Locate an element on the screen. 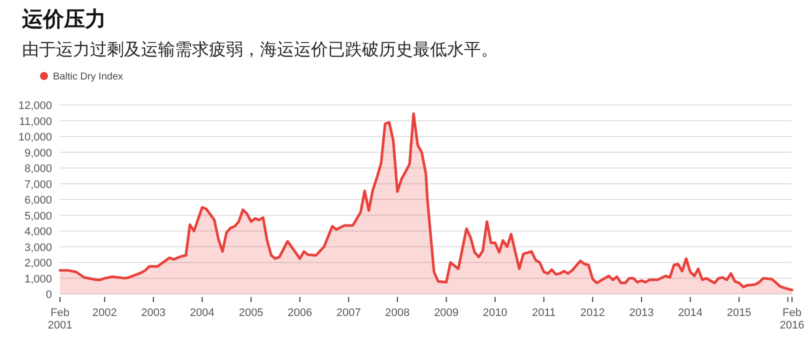 The width and height of the screenshot is (811, 338). x-tick-label: 2003 is located at coordinates (153, 313).